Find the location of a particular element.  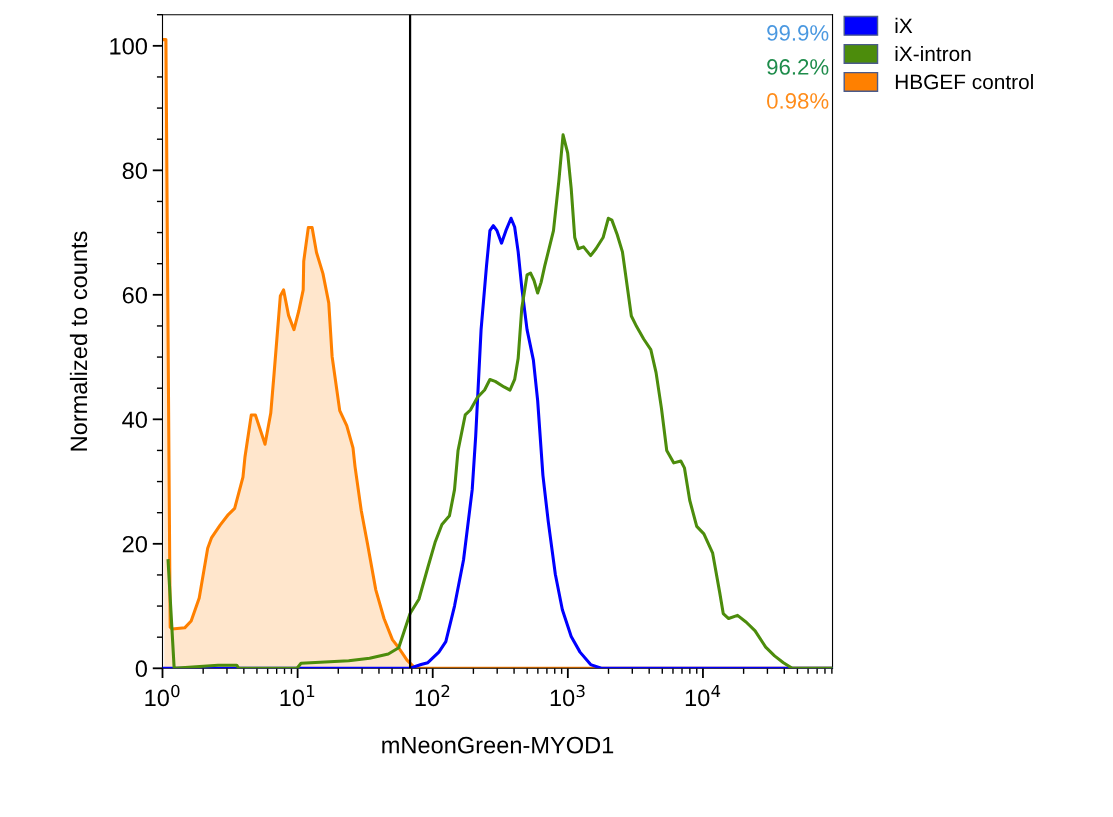

legend-label: iX is located at coordinates (904, 25).